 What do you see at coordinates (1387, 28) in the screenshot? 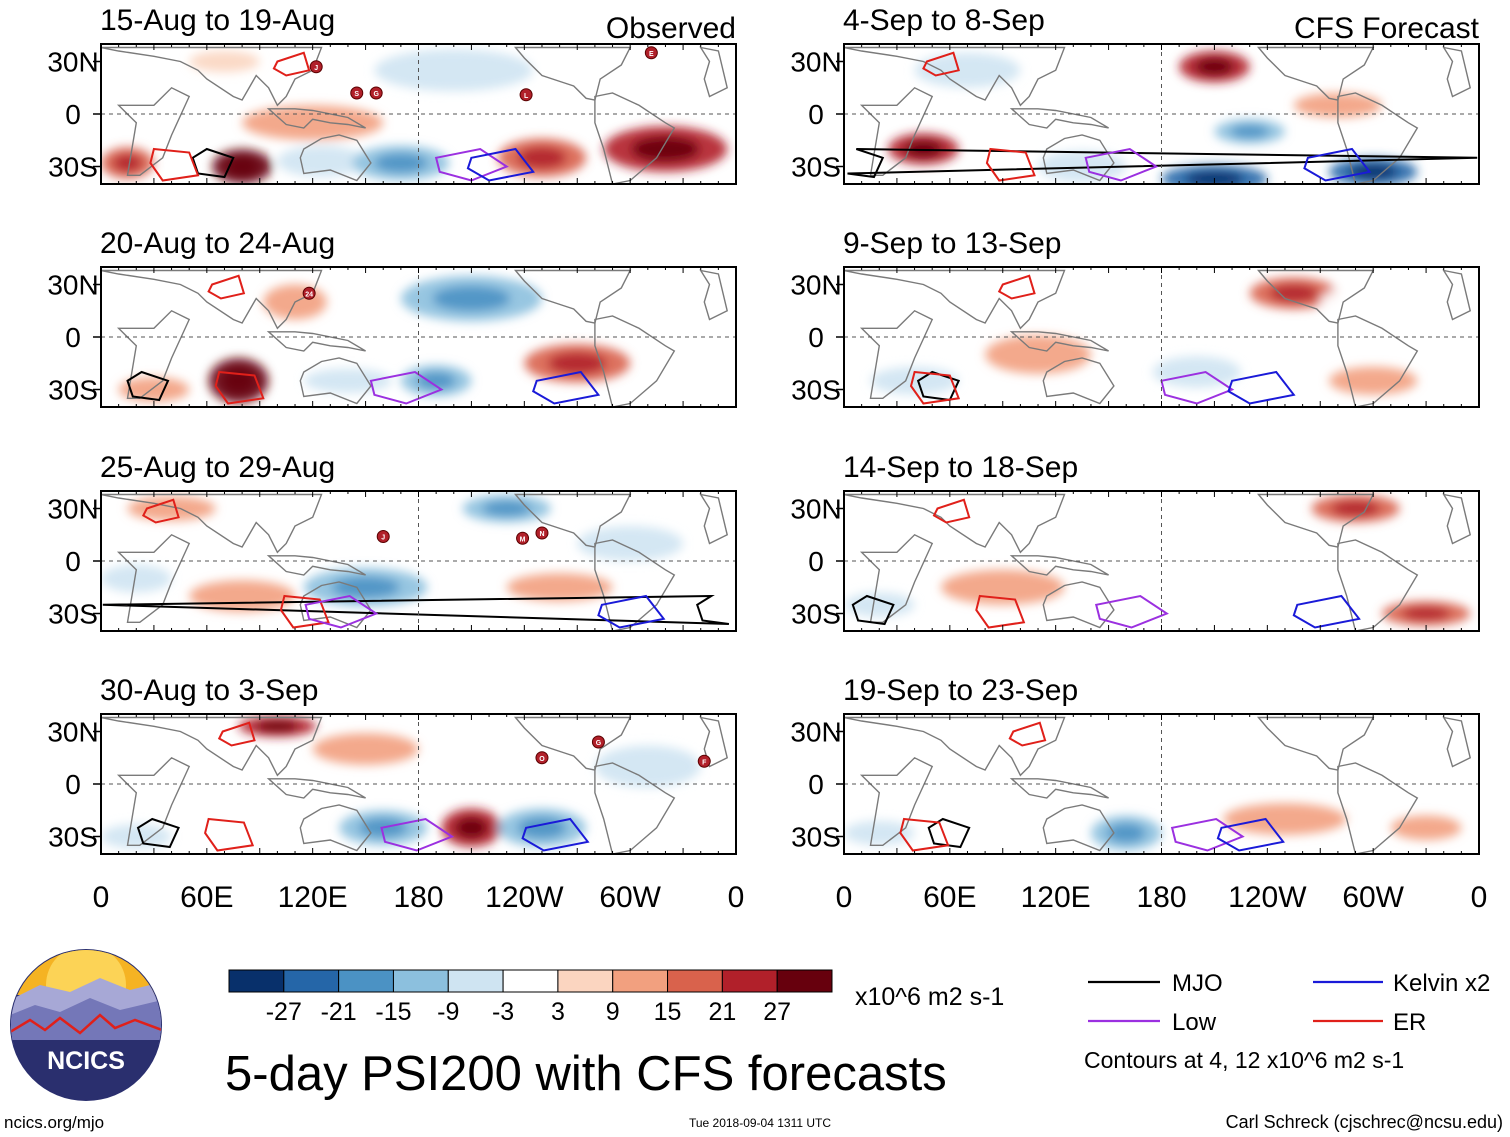
I see `column-label: CFS Forecast` at bounding box center [1387, 28].